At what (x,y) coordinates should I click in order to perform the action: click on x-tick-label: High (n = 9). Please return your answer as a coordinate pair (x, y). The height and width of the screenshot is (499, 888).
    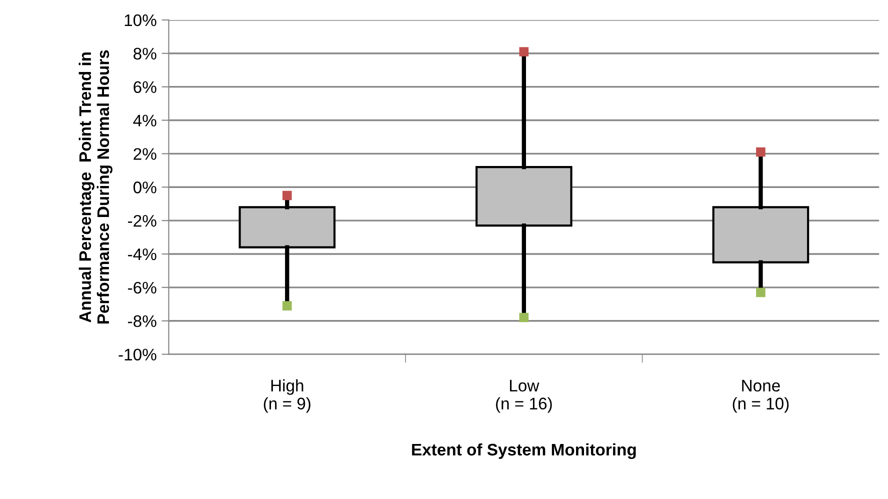
    Looking at the image, I should click on (287, 396).